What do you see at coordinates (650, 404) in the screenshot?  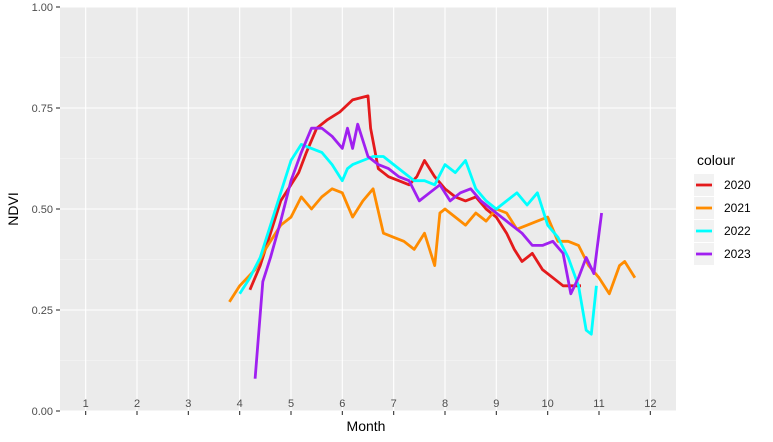 I see `month-label: 12` at bounding box center [650, 404].